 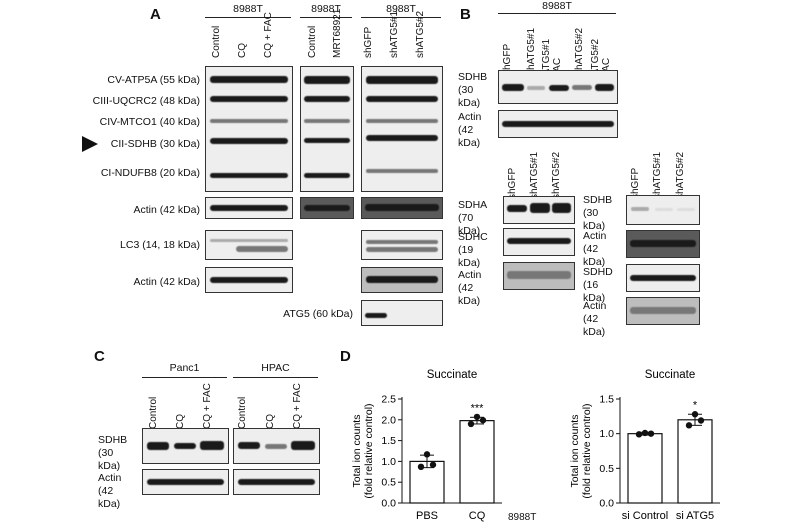 I want to click on significance-label: *, so click(x=695, y=405).